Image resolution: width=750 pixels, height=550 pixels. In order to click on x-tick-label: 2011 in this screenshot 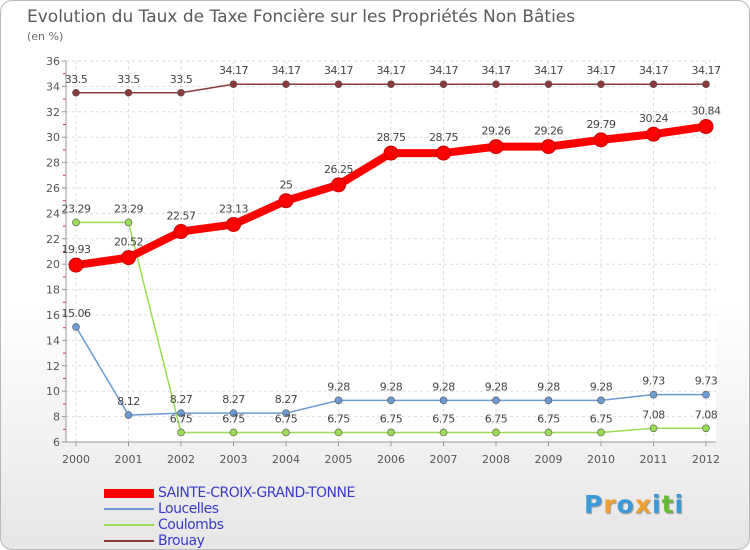, I will do `click(654, 459)`.